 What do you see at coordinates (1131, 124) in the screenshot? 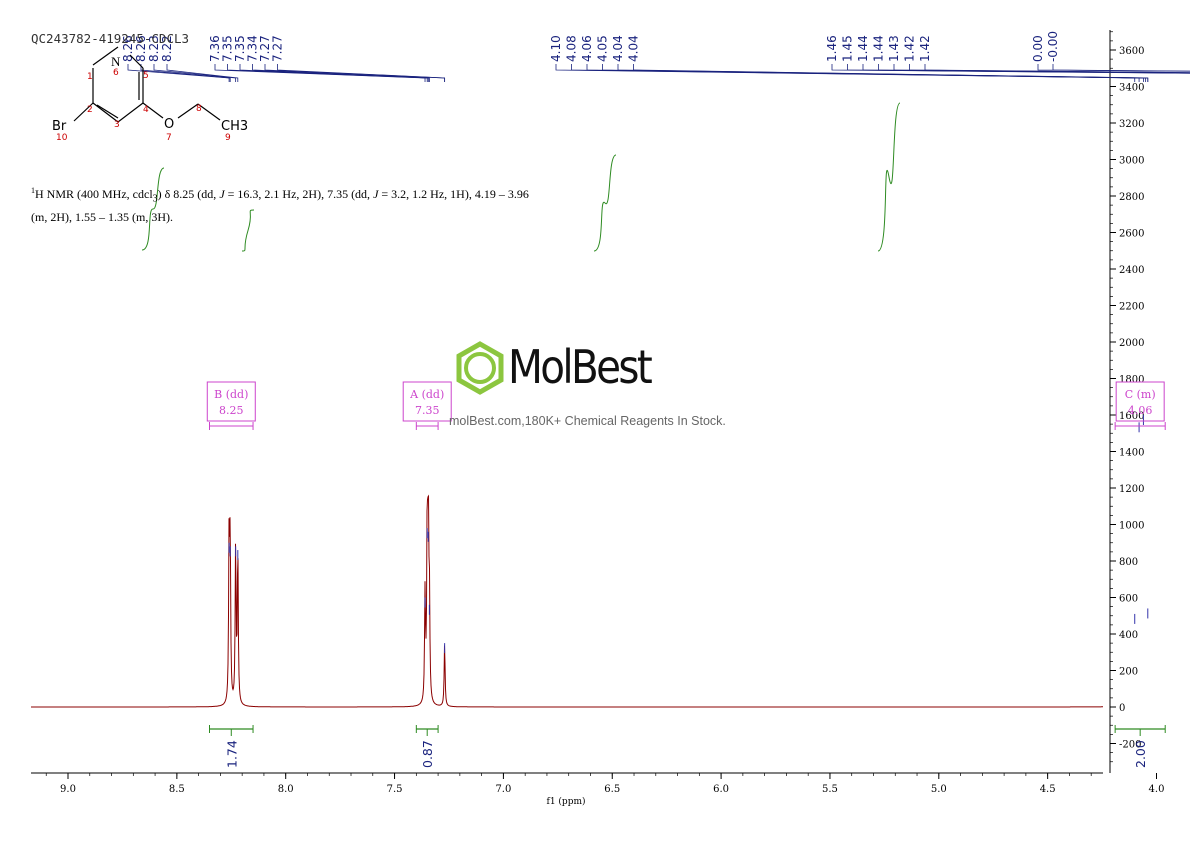
I see `y-tick-label: 3200` at bounding box center [1131, 124].